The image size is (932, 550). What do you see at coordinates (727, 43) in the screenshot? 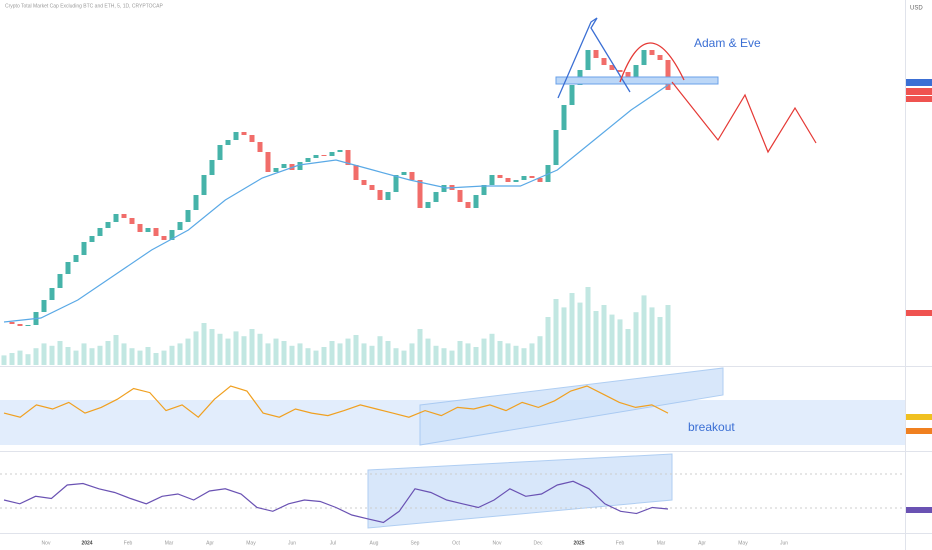
I see `pattern-label: Adam & Eve` at bounding box center [727, 43].